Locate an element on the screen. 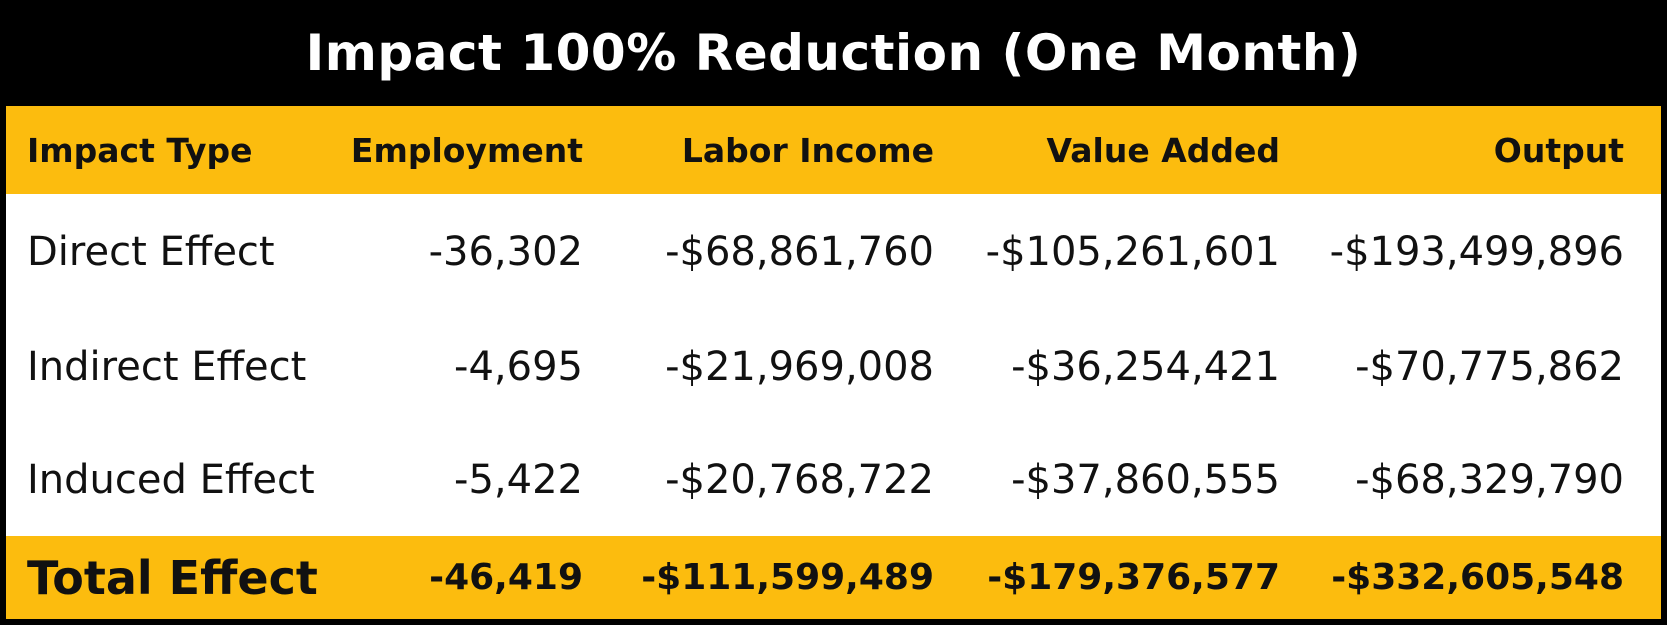 The width and height of the screenshot is (1667, 625). labor-income-cell: -$68,861,760 is located at coordinates (799, 252).